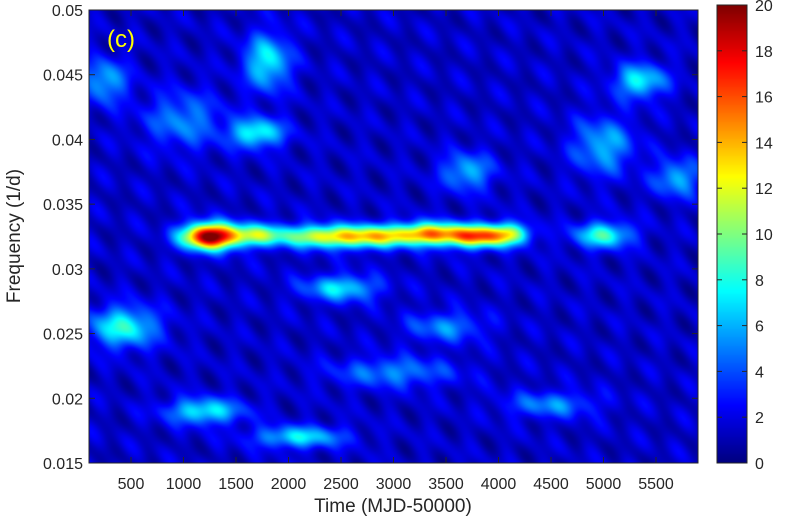 The image size is (789, 525). I want to click on x-tick-label: 500, so click(131, 484).